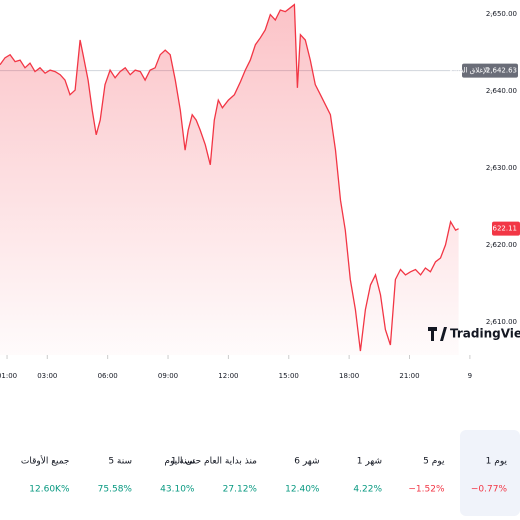 The height and width of the screenshot is (520, 520). I want to click on previous-close-box, so click(490, 70).